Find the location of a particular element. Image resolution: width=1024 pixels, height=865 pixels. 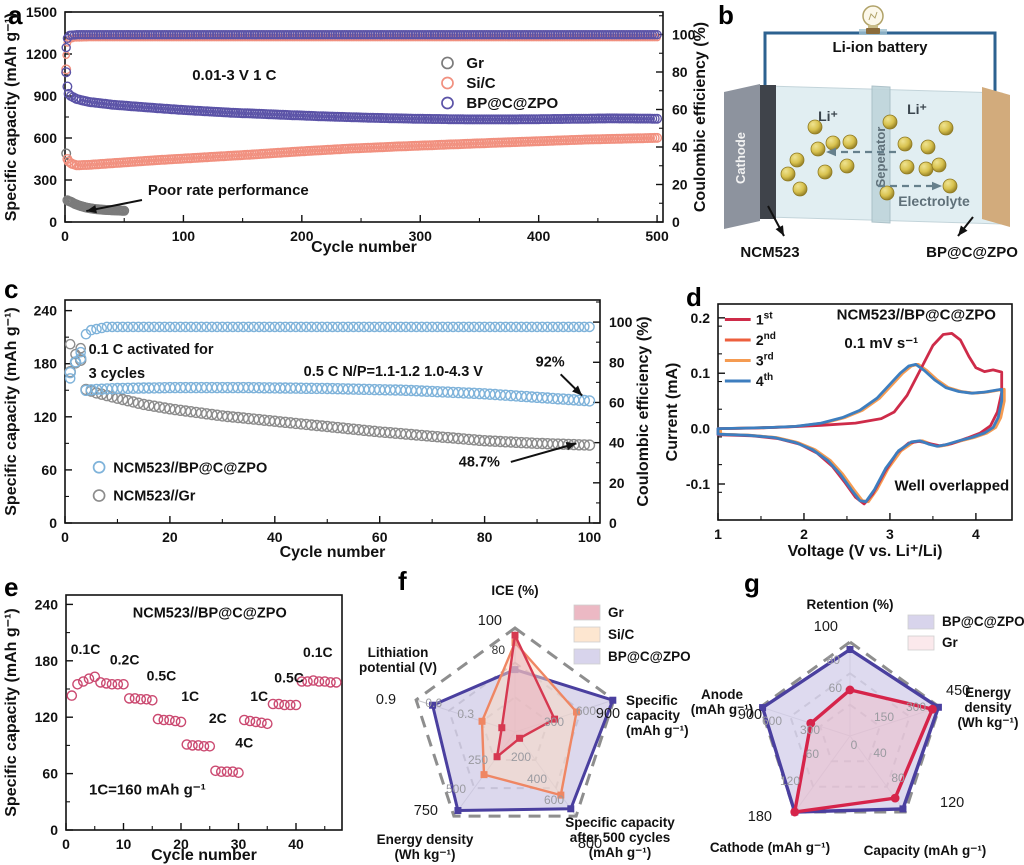

cathode-coating is located at coordinates (768, 152).